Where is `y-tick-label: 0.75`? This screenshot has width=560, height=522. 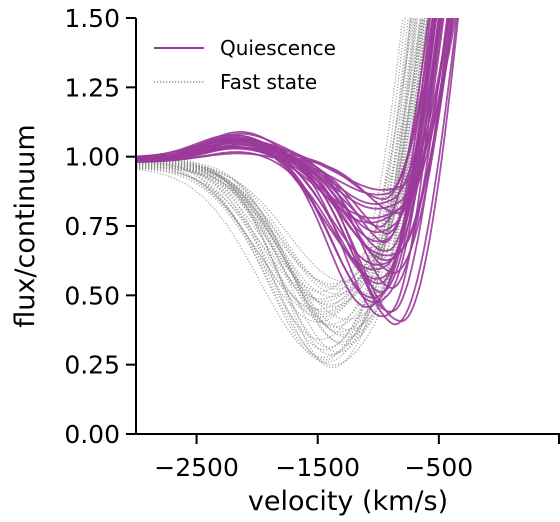 y-tick-label: 0.75 is located at coordinates (92, 226).